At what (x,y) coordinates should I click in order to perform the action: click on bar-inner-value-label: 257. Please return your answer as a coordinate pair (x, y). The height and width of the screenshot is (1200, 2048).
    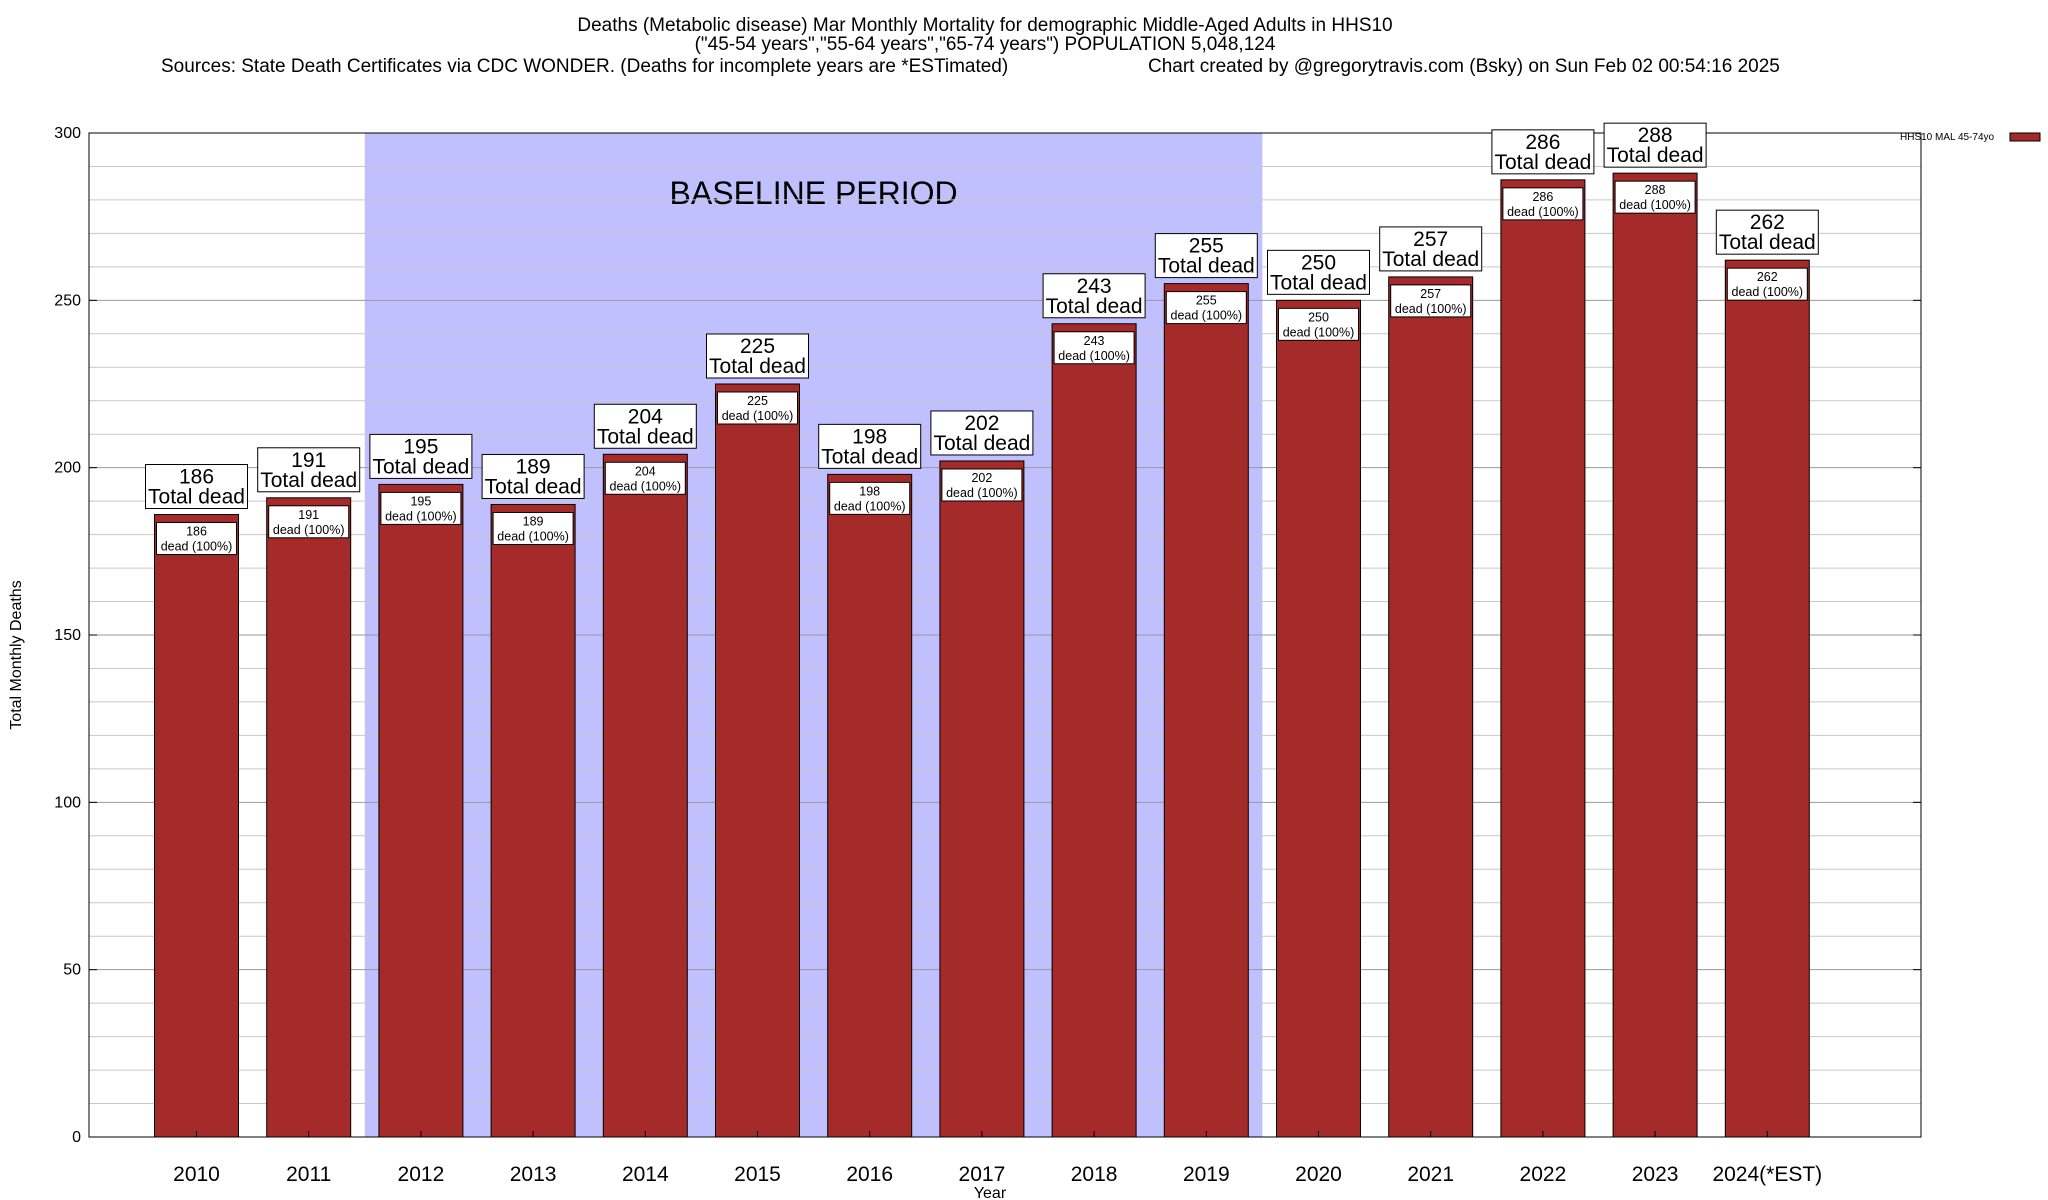
    Looking at the image, I should click on (1430, 294).